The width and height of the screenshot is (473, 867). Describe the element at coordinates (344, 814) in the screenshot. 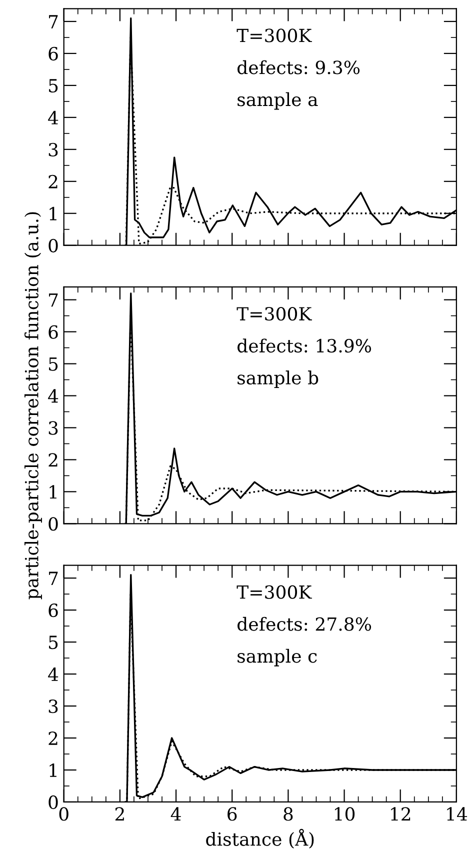

I see `x-tick-label: 10` at that location.